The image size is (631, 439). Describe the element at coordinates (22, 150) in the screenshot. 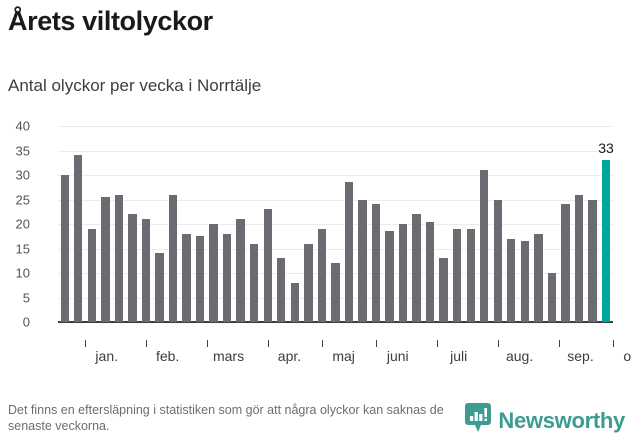

I see `y-axis-tick-label: 35` at that location.